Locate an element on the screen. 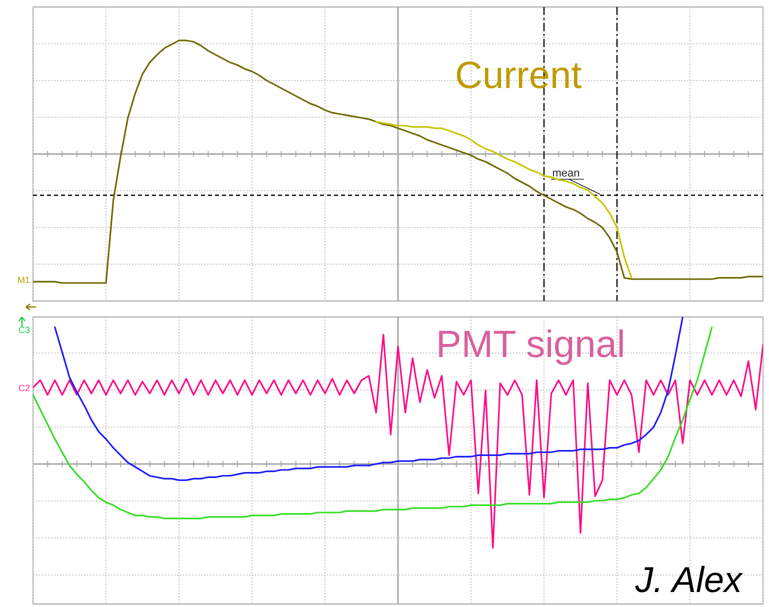 The height and width of the screenshot is (607, 769). text: C3 is located at coordinates (24, 330).